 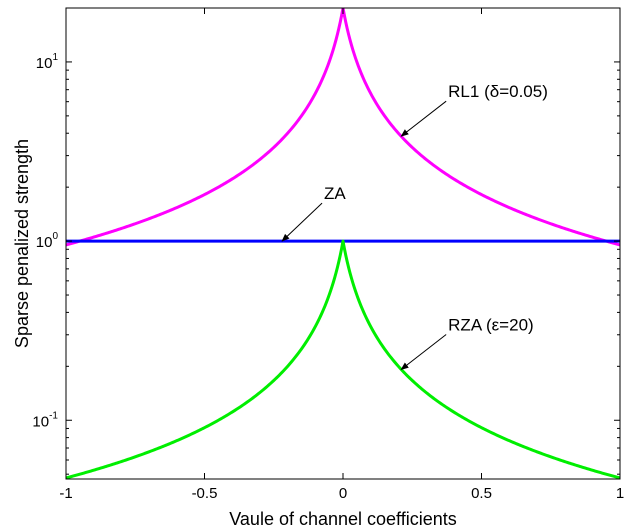 What do you see at coordinates (620, 493) in the screenshot?
I see `x-tick-label: 1` at bounding box center [620, 493].